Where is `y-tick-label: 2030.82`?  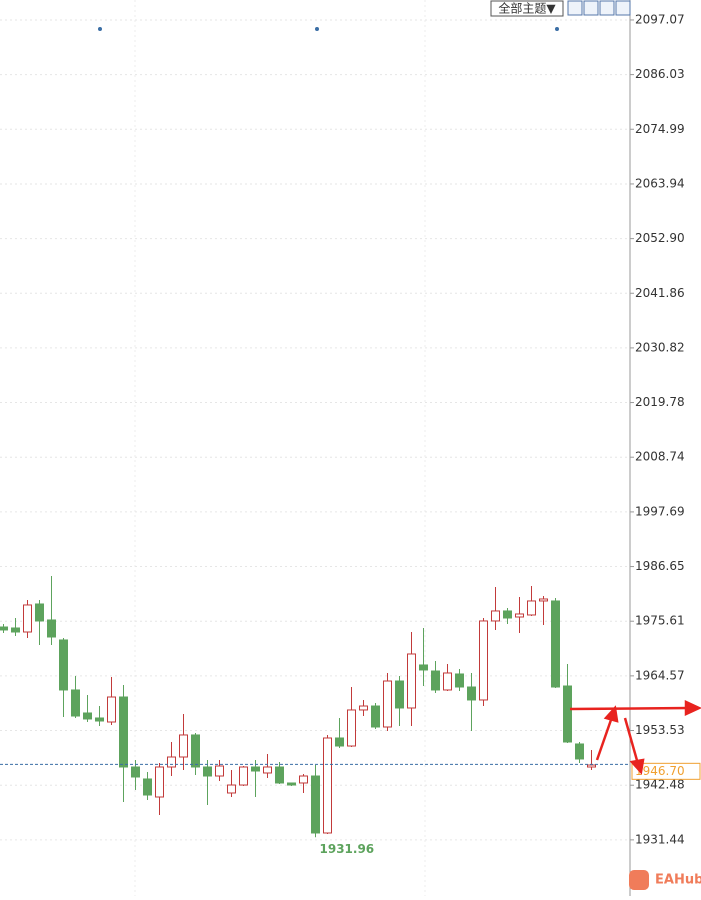
y-tick-label: 2030.82 is located at coordinates (660, 347).